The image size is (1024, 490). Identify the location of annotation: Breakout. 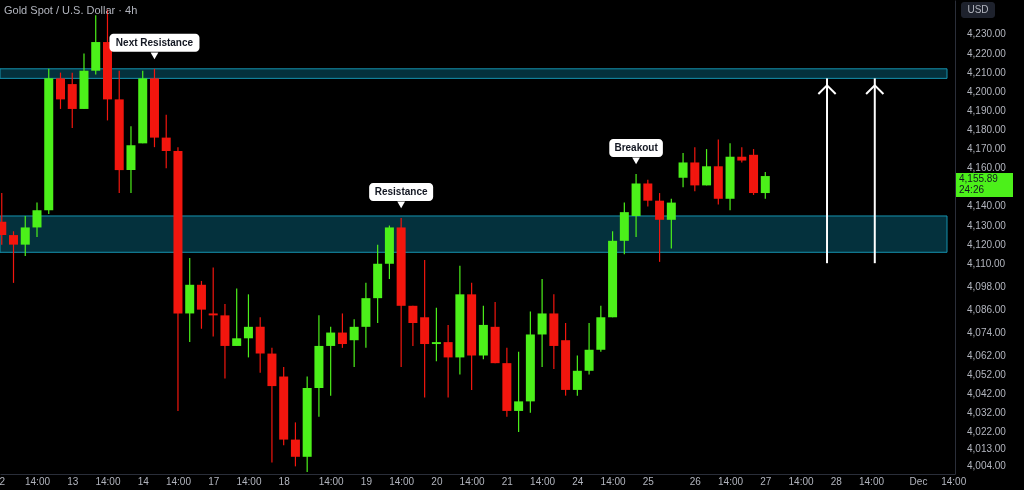
(636, 147).